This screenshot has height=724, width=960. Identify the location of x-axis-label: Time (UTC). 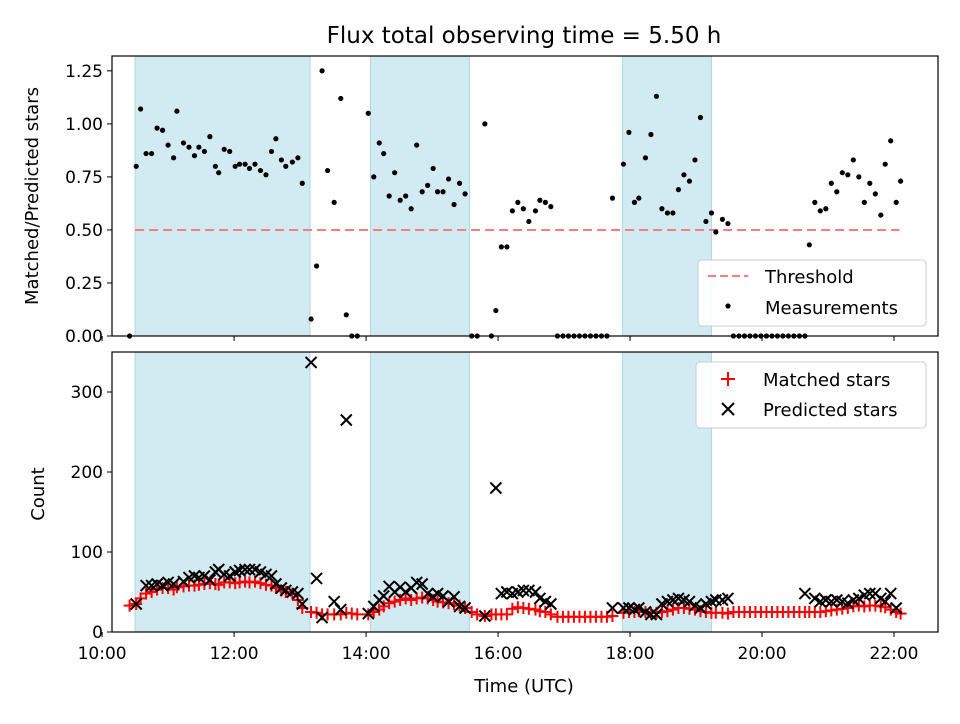
(523, 686).